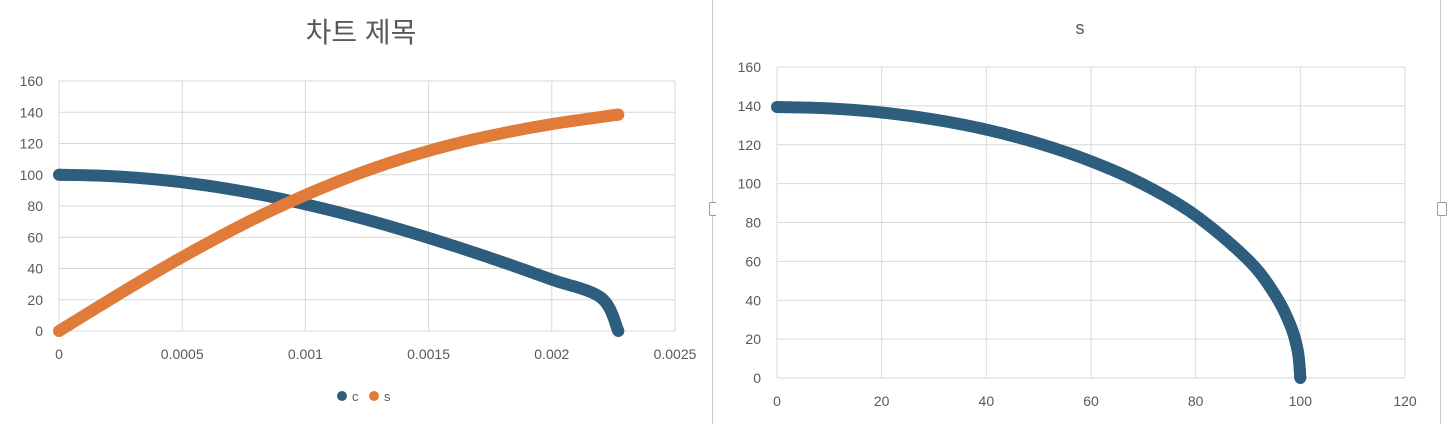 Image resolution: width=1452 pixels, height=424 pixels. Describe the element at coordinates (305, 354) in the screenshot. I see `x-tick-label: 0.001` at that location.